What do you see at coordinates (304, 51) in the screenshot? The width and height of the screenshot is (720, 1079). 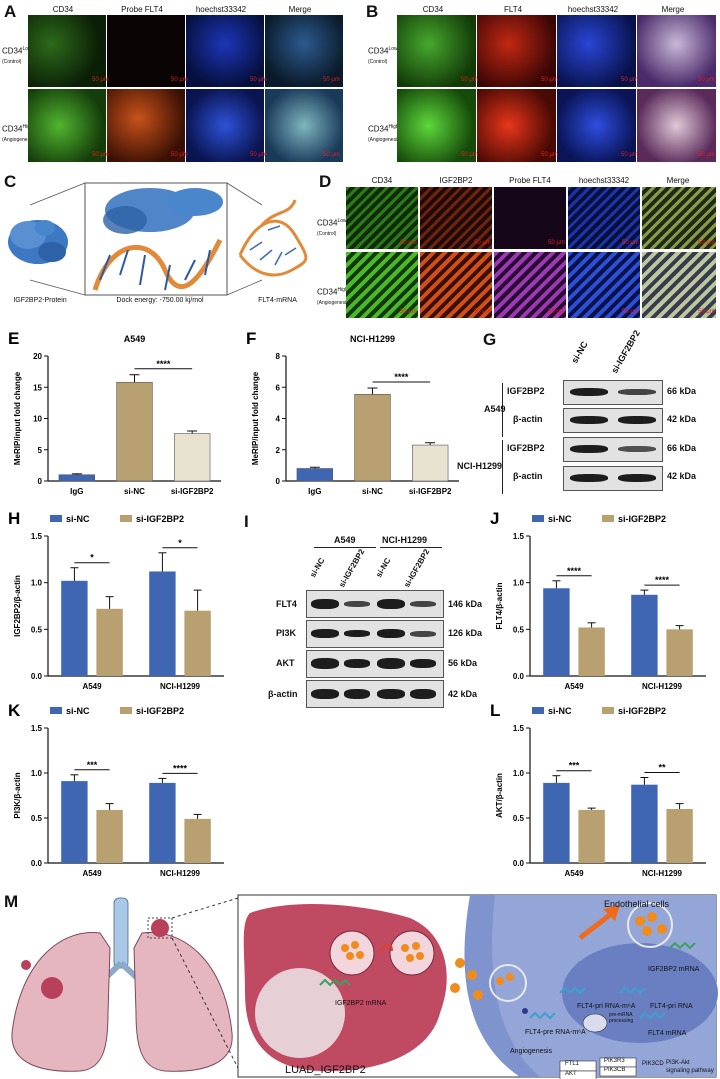 I see `micrograph-a-merge-low` at bounding box center [304, 51].